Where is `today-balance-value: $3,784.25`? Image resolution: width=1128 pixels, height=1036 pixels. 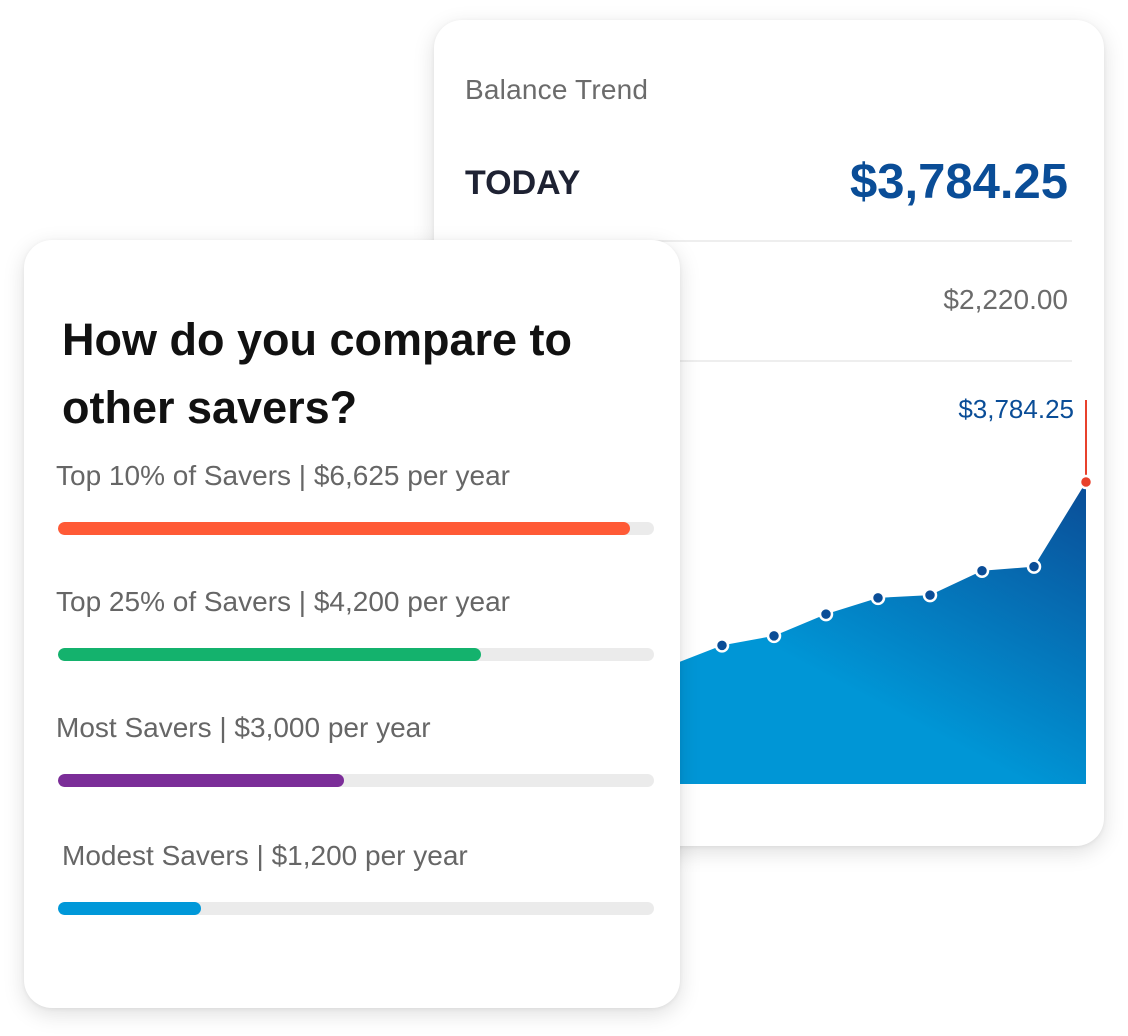 today-balance-value: $3,784.25 is located at coordinates (959, 182).